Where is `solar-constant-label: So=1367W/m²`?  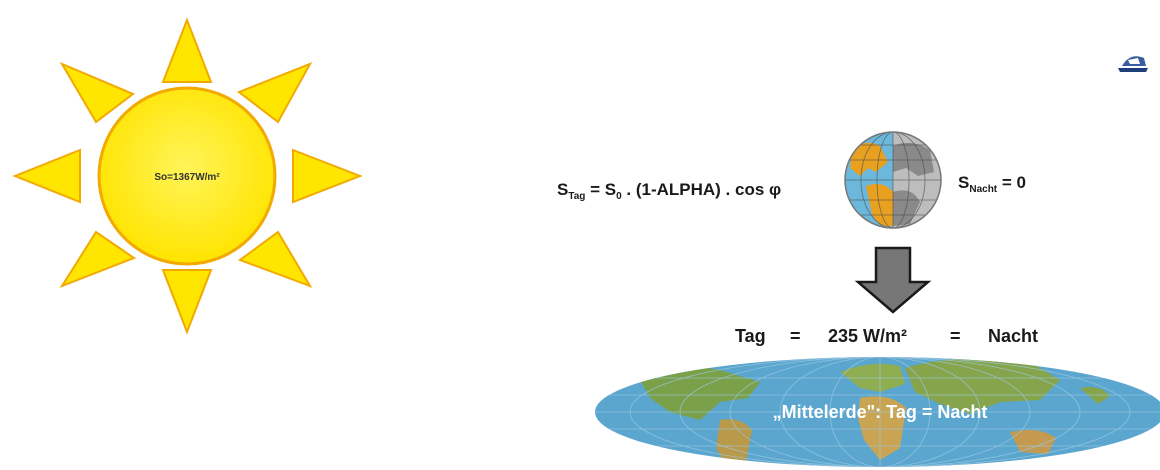
solar-constant-label: So=1367W/m² is located at coordinates (187, 177).